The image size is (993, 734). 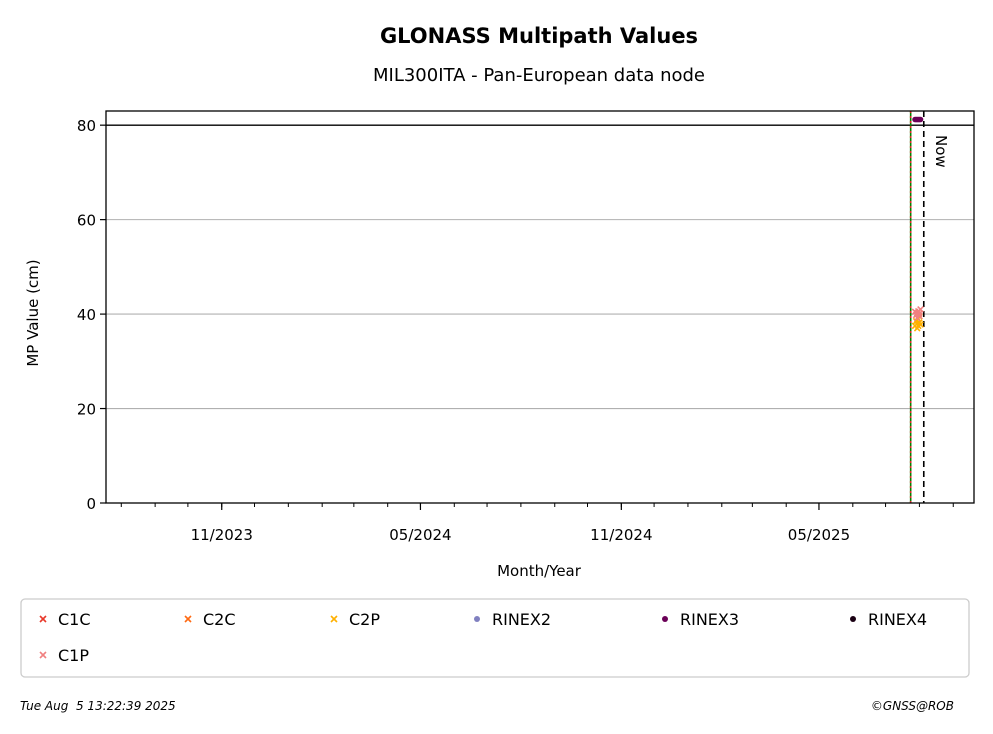 What do you see at coordinates (73, 655) in the screenshot?
I see `legend-label-c1p: C1P` at bounding box center [73, 655].